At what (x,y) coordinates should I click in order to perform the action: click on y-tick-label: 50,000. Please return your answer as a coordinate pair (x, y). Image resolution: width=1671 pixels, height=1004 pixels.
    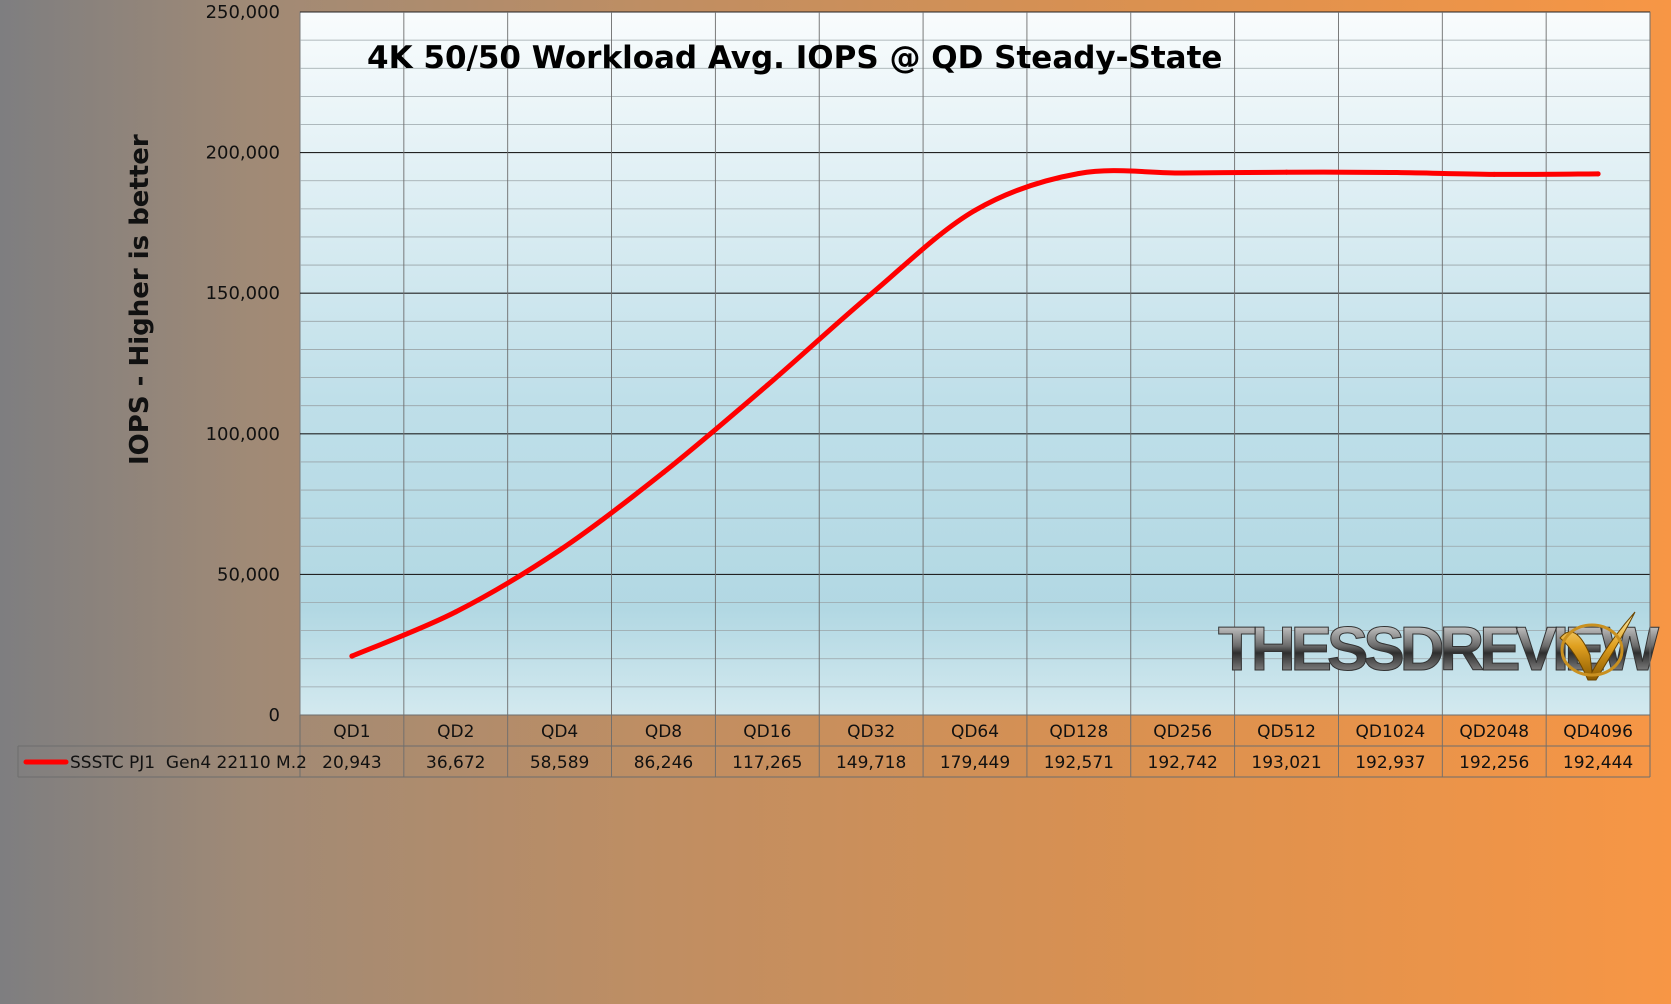
    Looking at the image, I should click on (248, 574).